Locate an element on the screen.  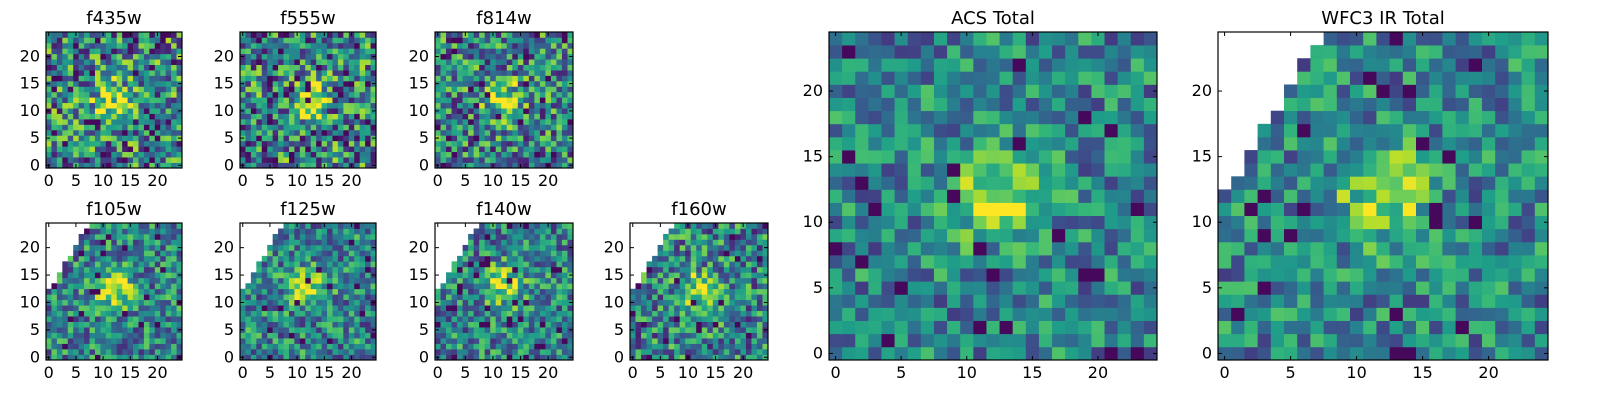
x-tick-label: 0 is located at coordinates (49, 180).